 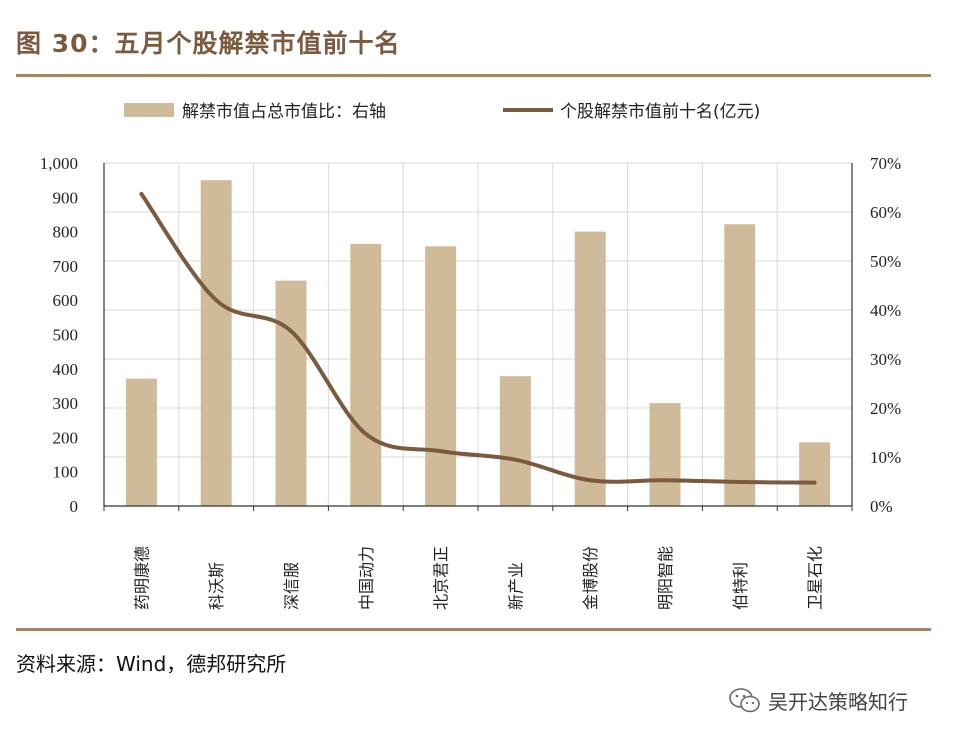 What do you see at coordinates (590, 578) in the screenshot?
I see `x-tick-label: 金博股份` at bounding box center [590, 578].